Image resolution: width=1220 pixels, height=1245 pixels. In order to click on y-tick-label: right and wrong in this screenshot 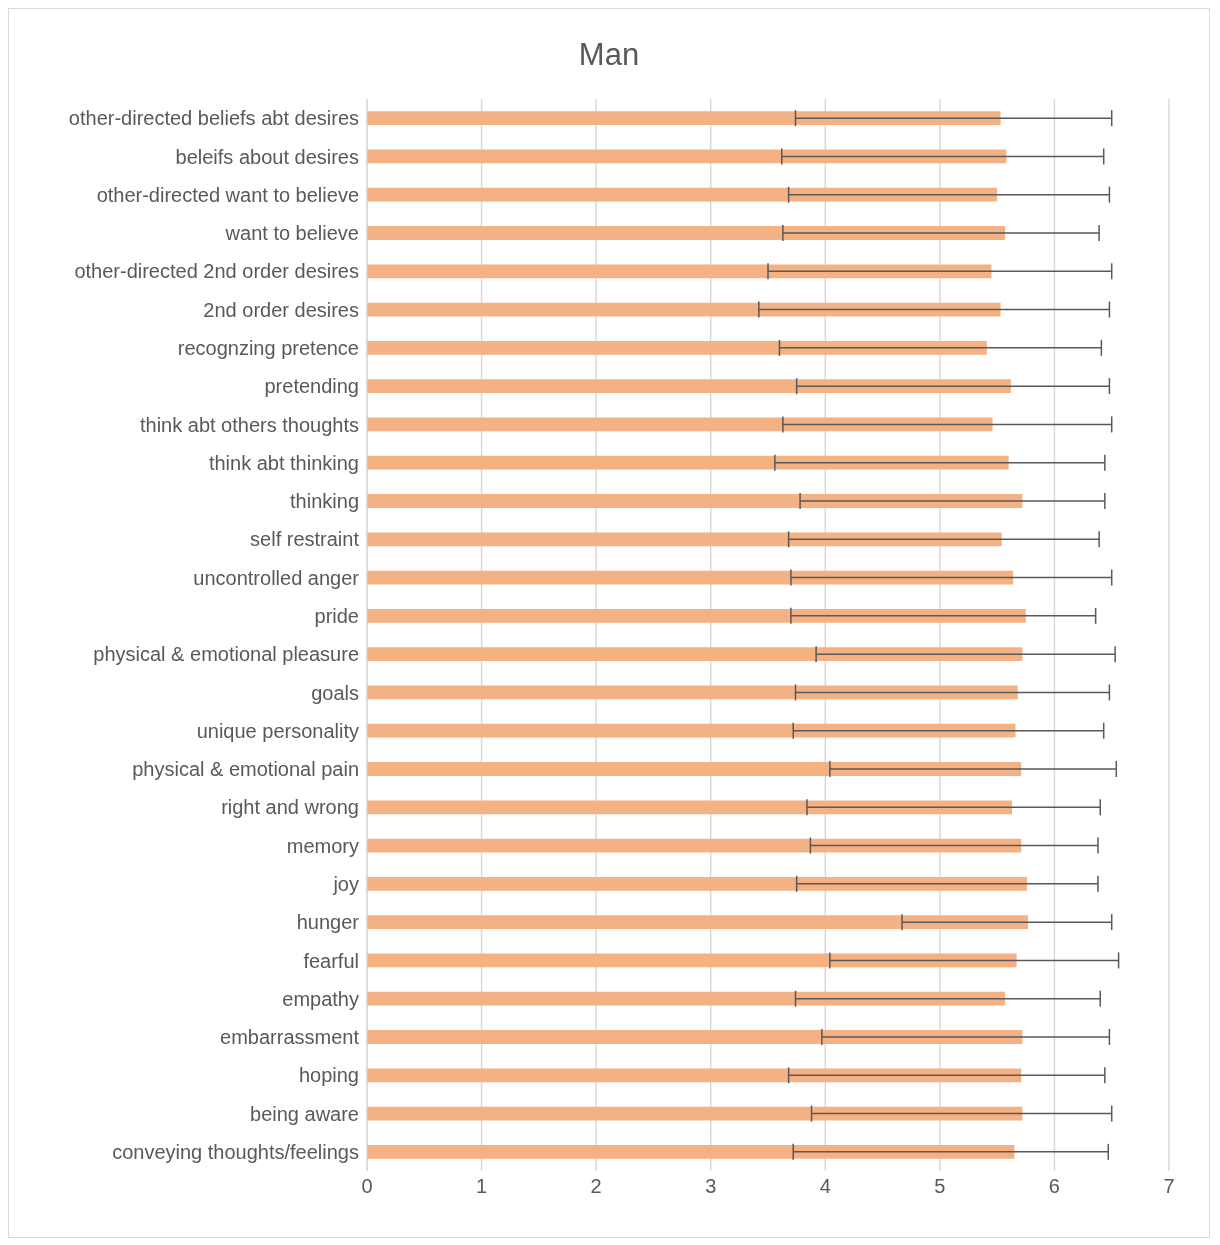, I will do `click(290, 807)`.